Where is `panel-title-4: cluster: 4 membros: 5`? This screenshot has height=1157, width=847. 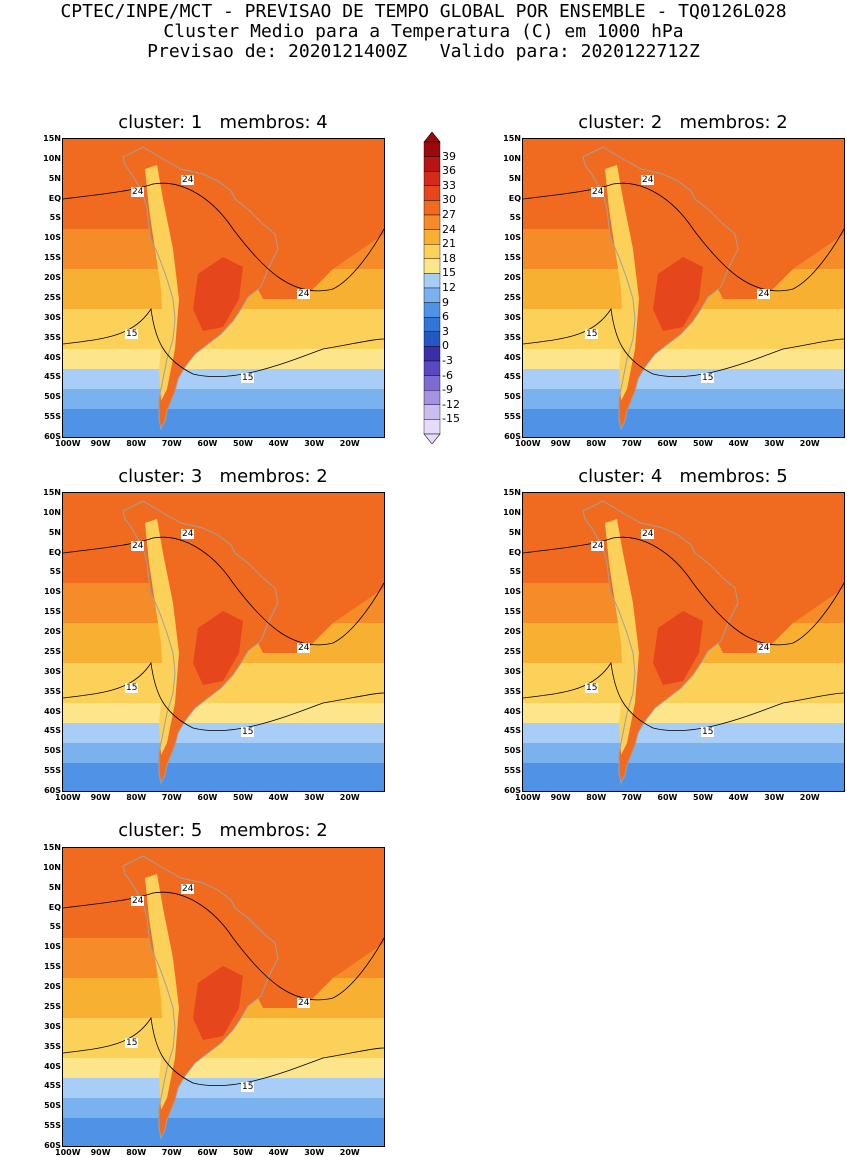
panel-title-4: cluster: 4 membros: 5 is located at coordinates (683, 476).